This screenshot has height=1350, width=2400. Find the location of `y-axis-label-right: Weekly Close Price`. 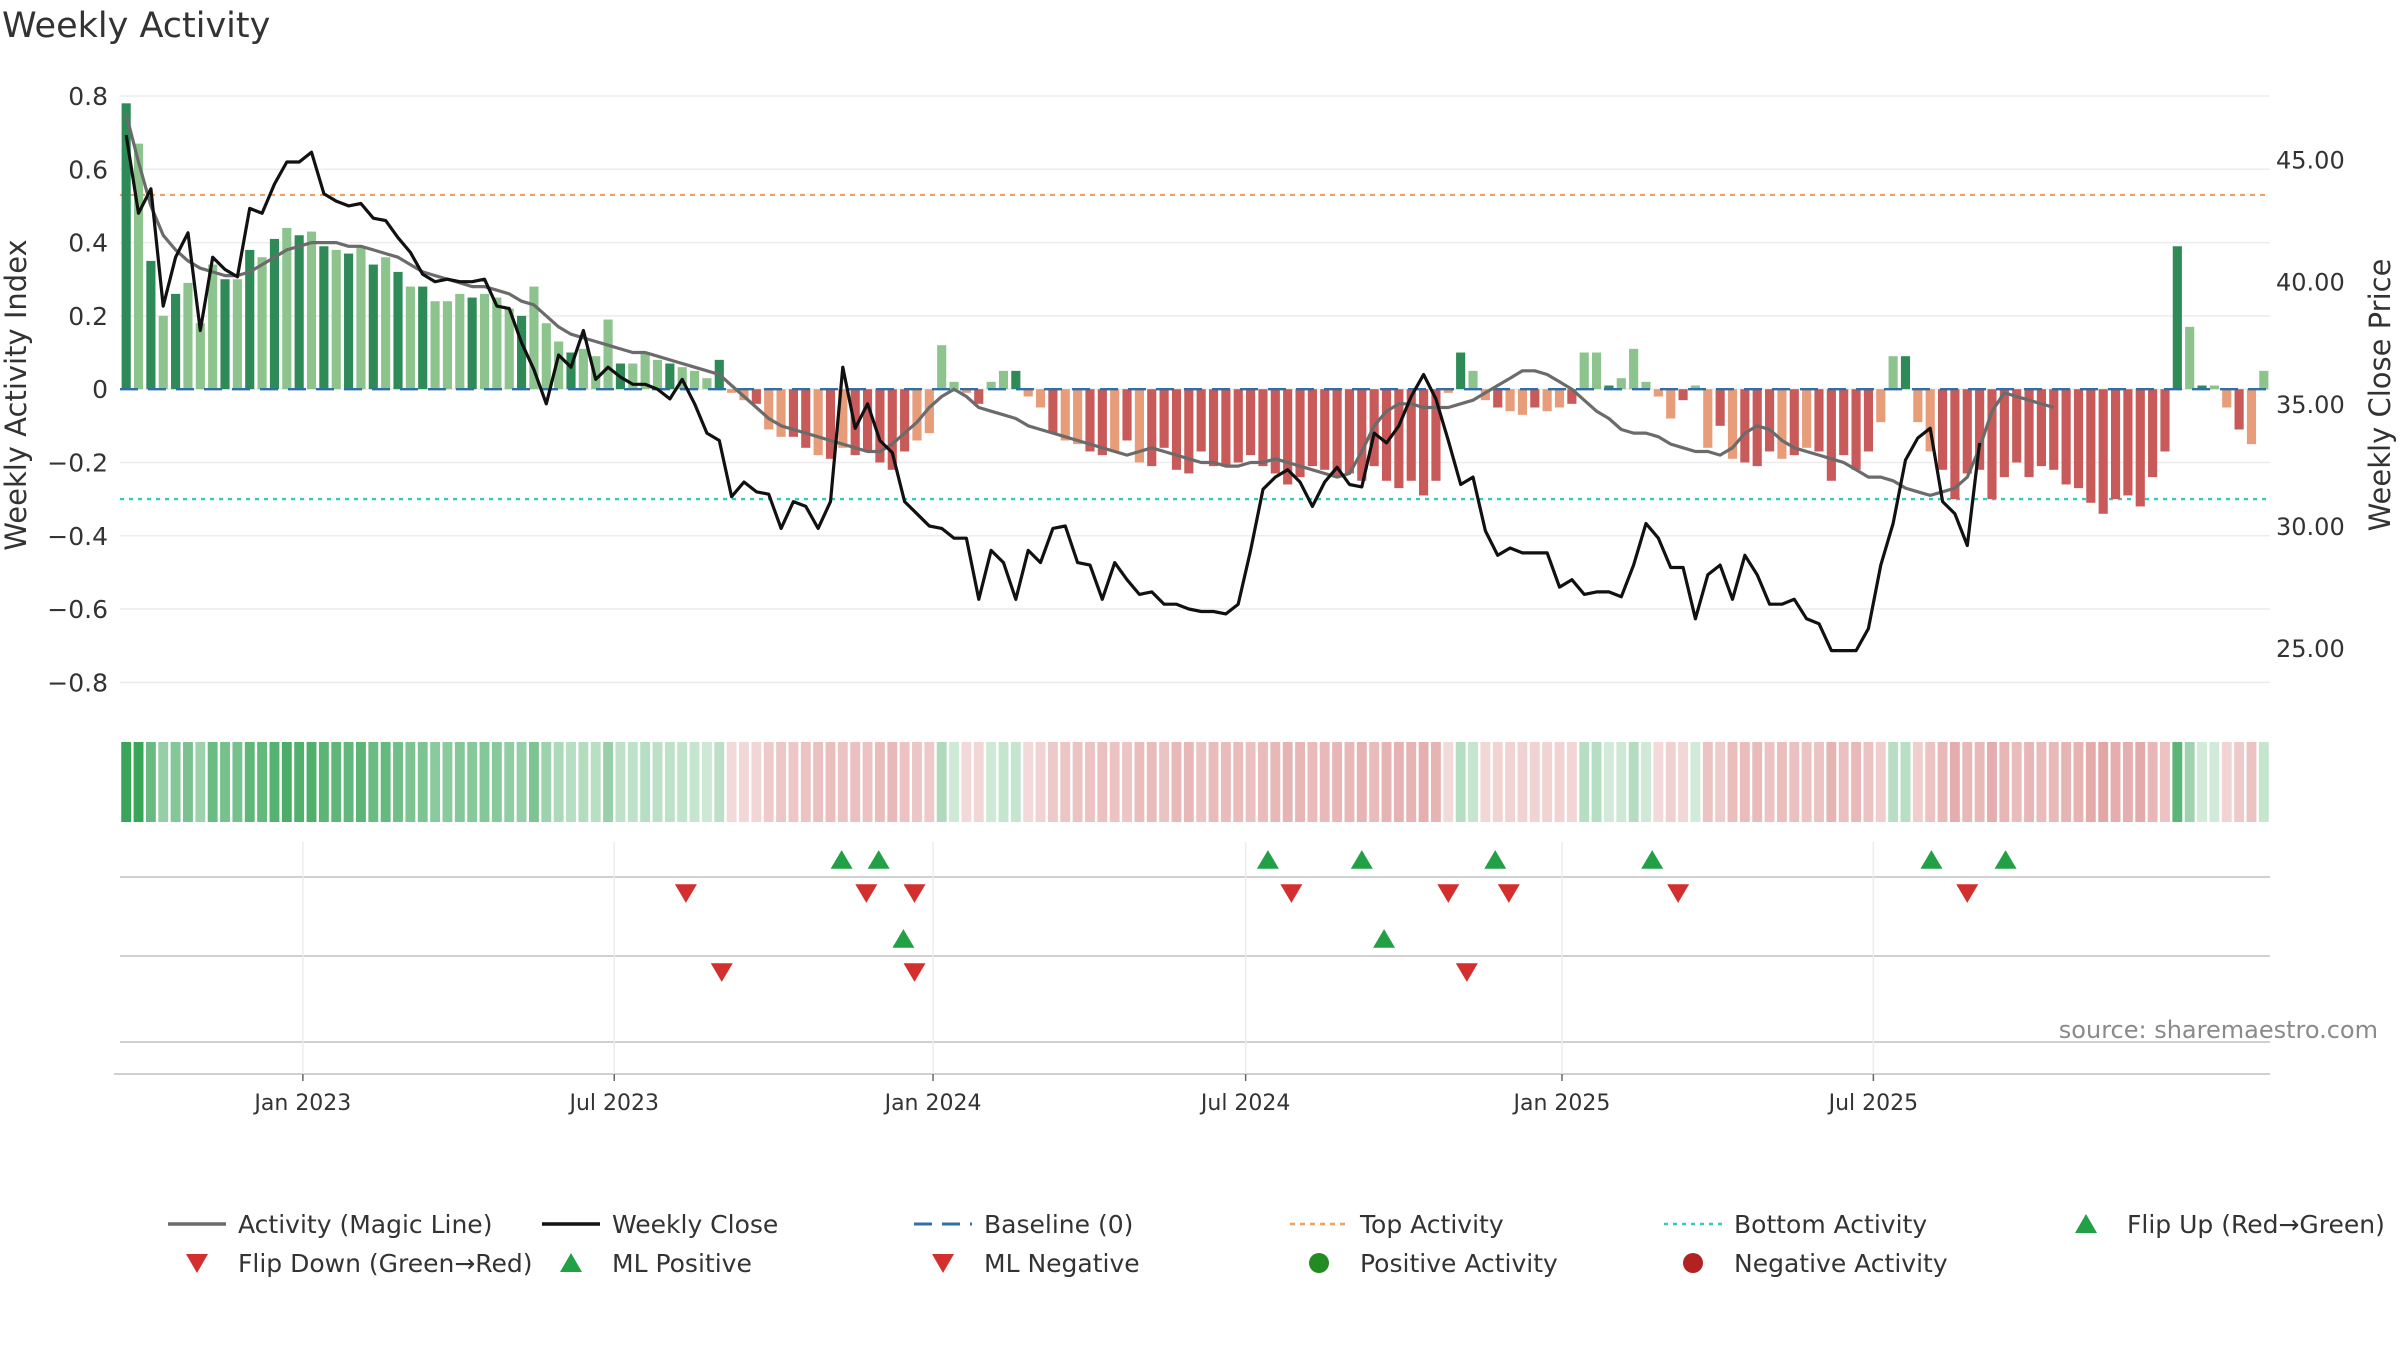

y-axis-label-right: Weekly Close Price is located at coordinates (2380, 395).